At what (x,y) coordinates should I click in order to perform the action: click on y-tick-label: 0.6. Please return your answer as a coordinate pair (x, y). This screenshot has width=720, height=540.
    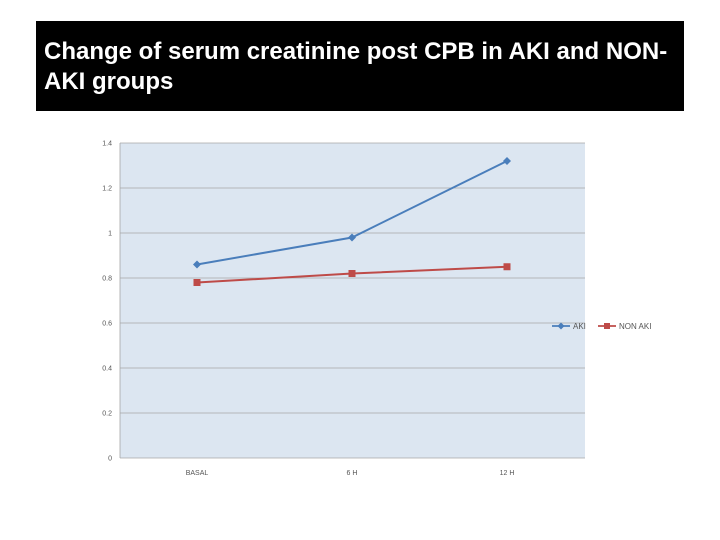
    Looking at the image, I should click on (107, 324).